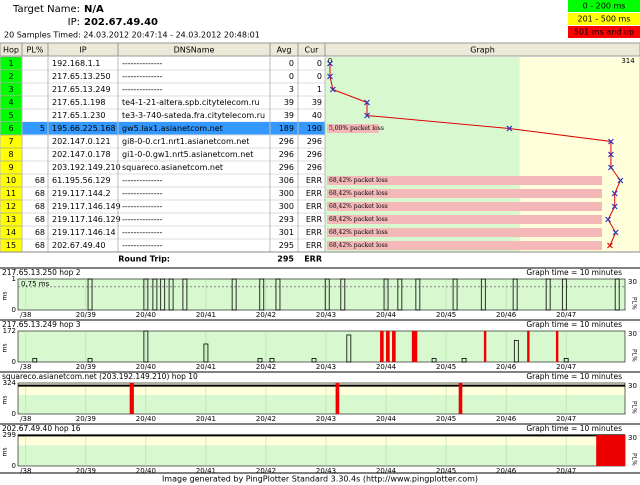 This screenshot has height=485, width=640. What do you see at coordinates (319, 76) in the screenshot?
I see `cur: 0` at bounding box center [319, 76].